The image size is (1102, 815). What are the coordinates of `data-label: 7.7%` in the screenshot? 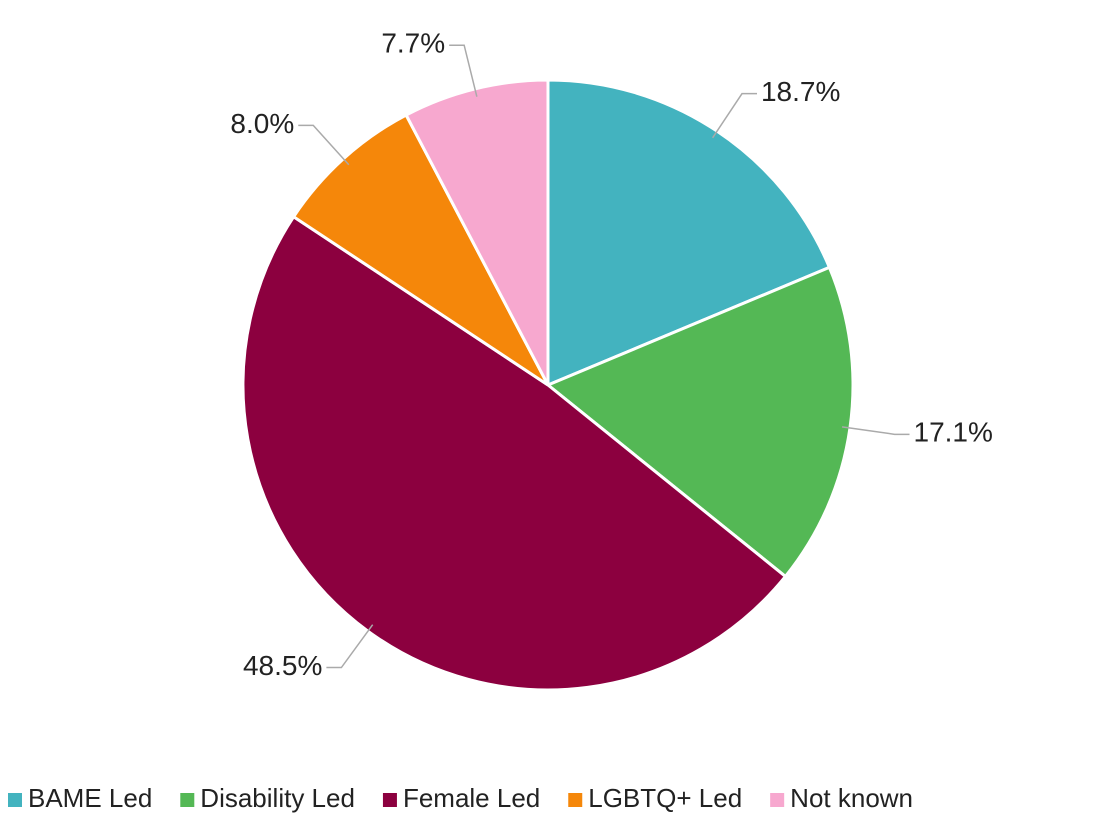 It's located at (413, 43).